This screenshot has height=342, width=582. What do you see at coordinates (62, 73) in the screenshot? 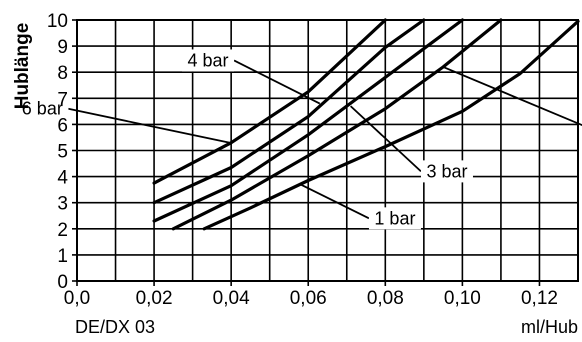
I see `y-tick-label: 8` at bounding box center [62, 73].